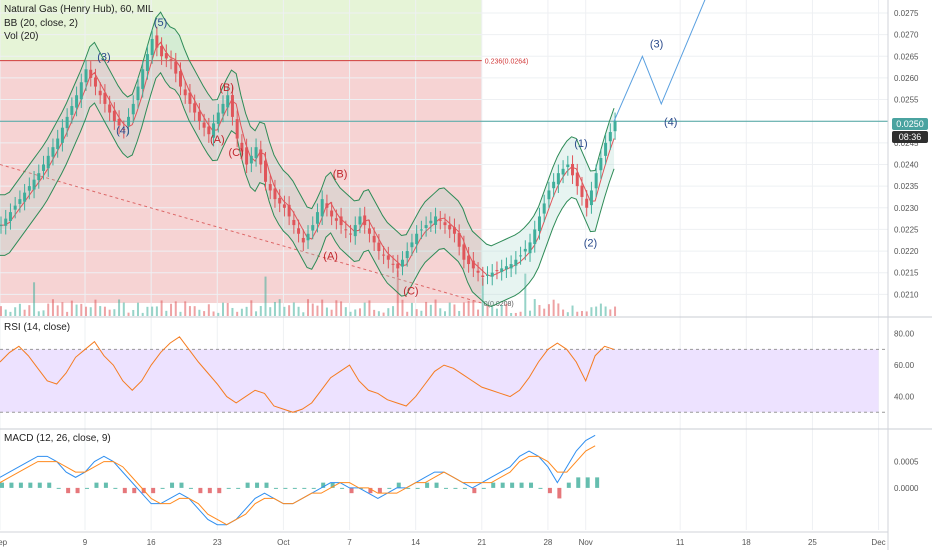  What do you see at coordinates (904, 397) in the screenshot?
I see `rsi-tick-label: 40.00` at bounding box center [904, 397].